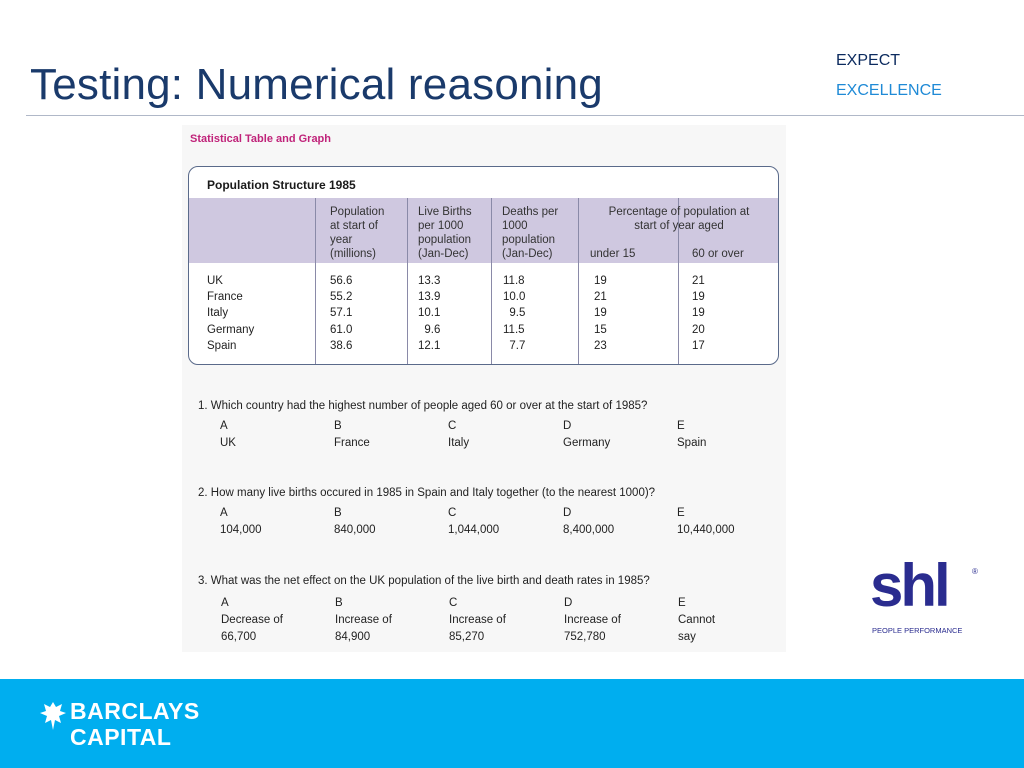  I want to click on column-country: UK France Italy Germany Spain, so click(230, 313).